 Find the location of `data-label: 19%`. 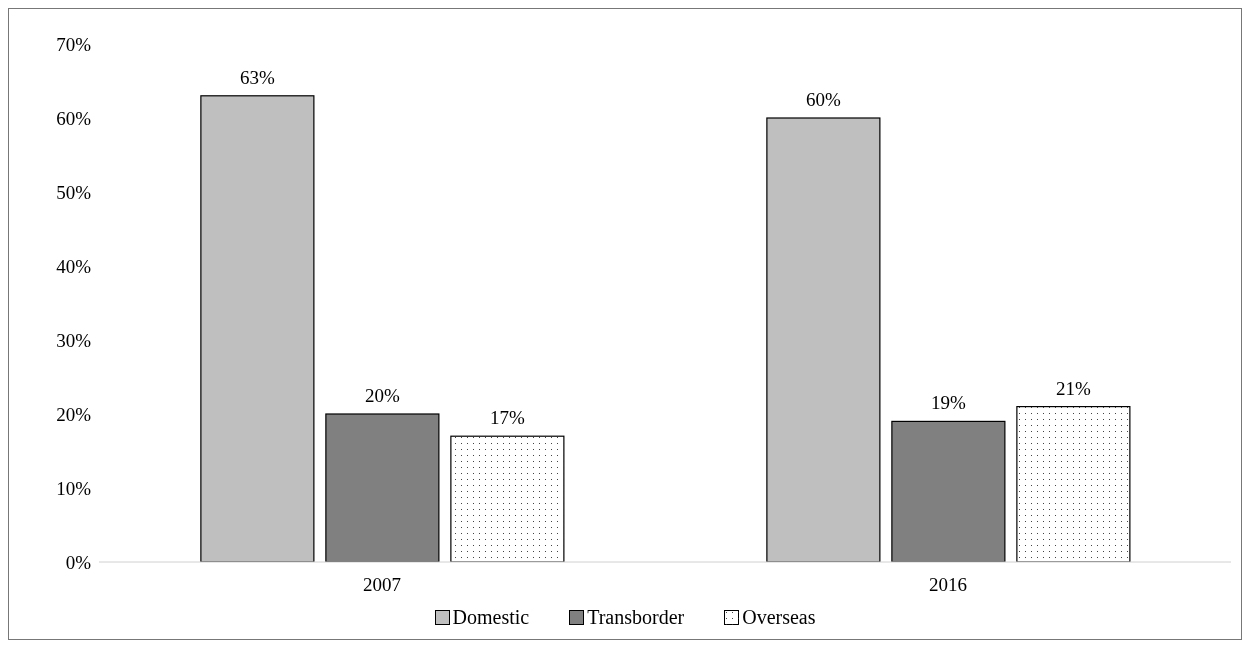

data-label: 19% is located at coordinates (948, 403).